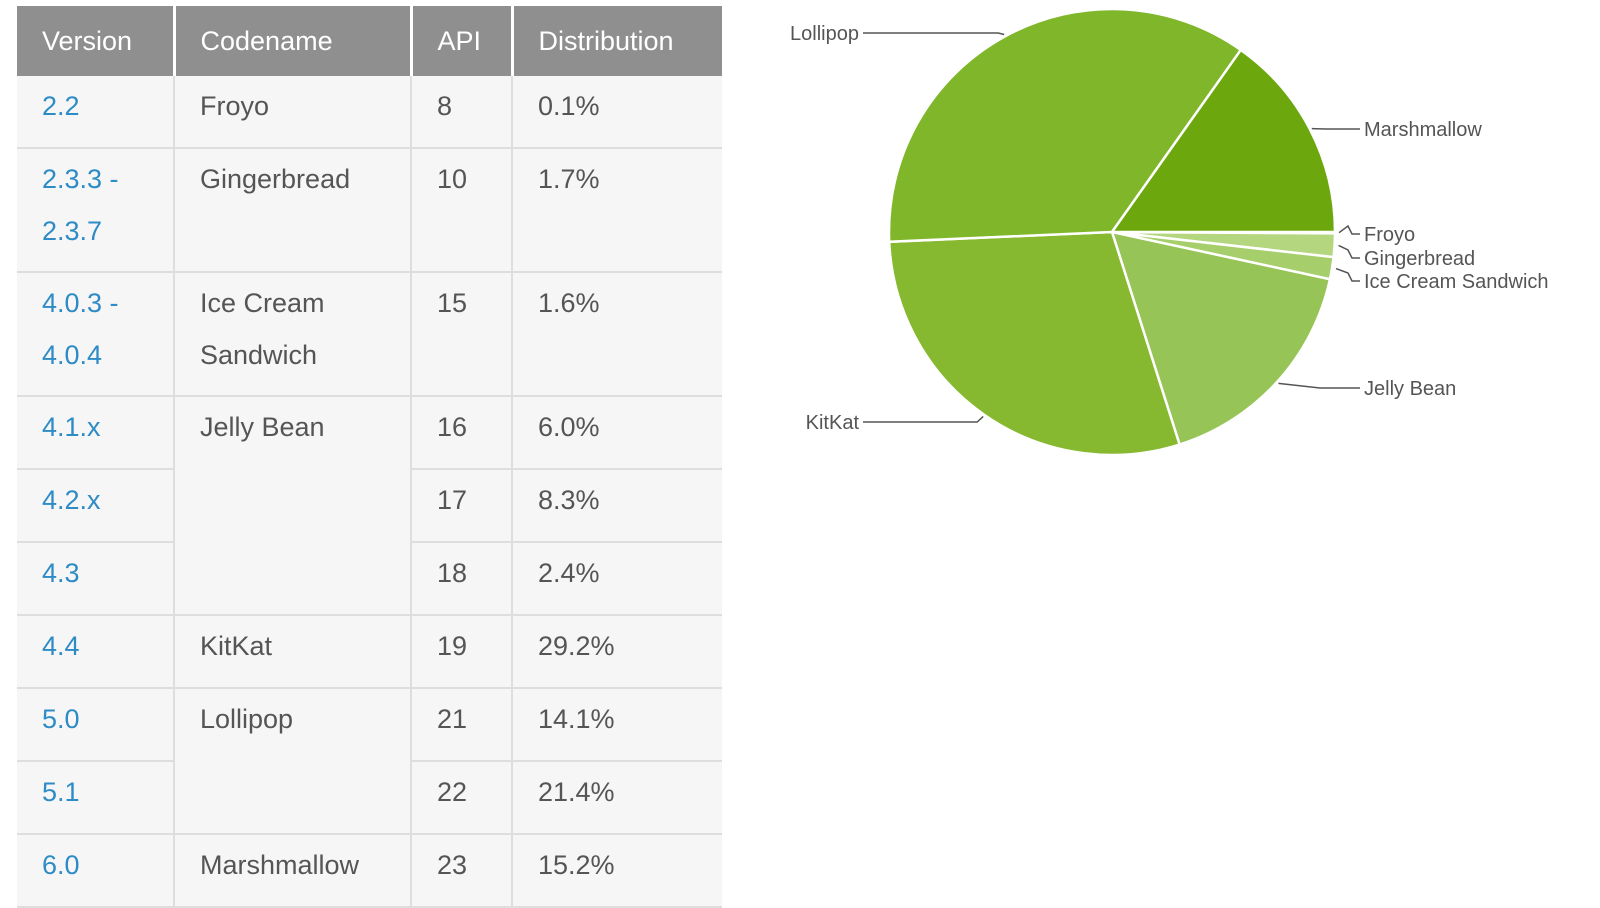  What do you see at coordinates (95, 505) in the screenshot?
I see `version-link: 4.2.x` at bounding box center [95, 505].